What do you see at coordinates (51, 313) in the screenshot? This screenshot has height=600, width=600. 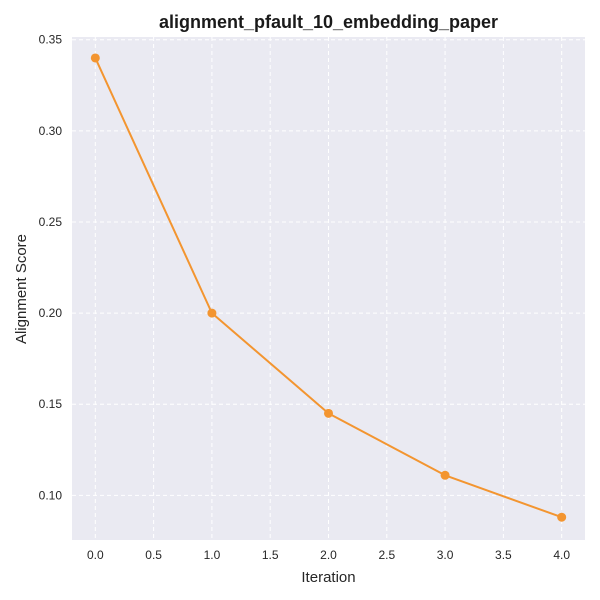 I see `y-tick-label: 0.20` at bounding box center [51, 313].